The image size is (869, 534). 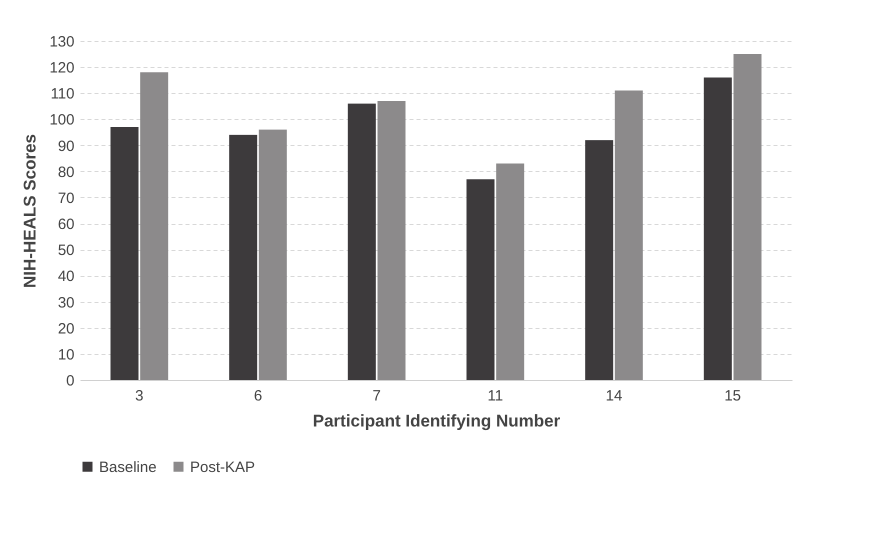 I want to click on y-tick-label: 40, so click(x=66, y=277).